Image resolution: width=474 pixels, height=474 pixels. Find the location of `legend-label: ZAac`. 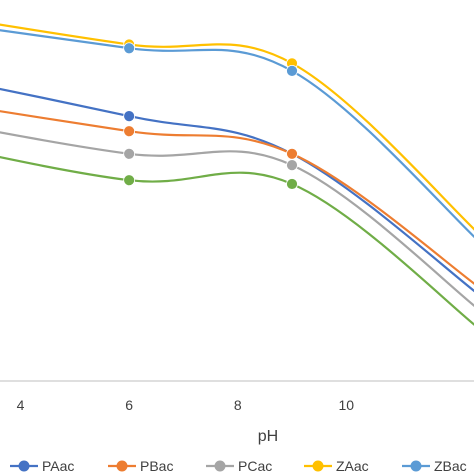

legend-label: ZAac is located at coordinates (352, 466).